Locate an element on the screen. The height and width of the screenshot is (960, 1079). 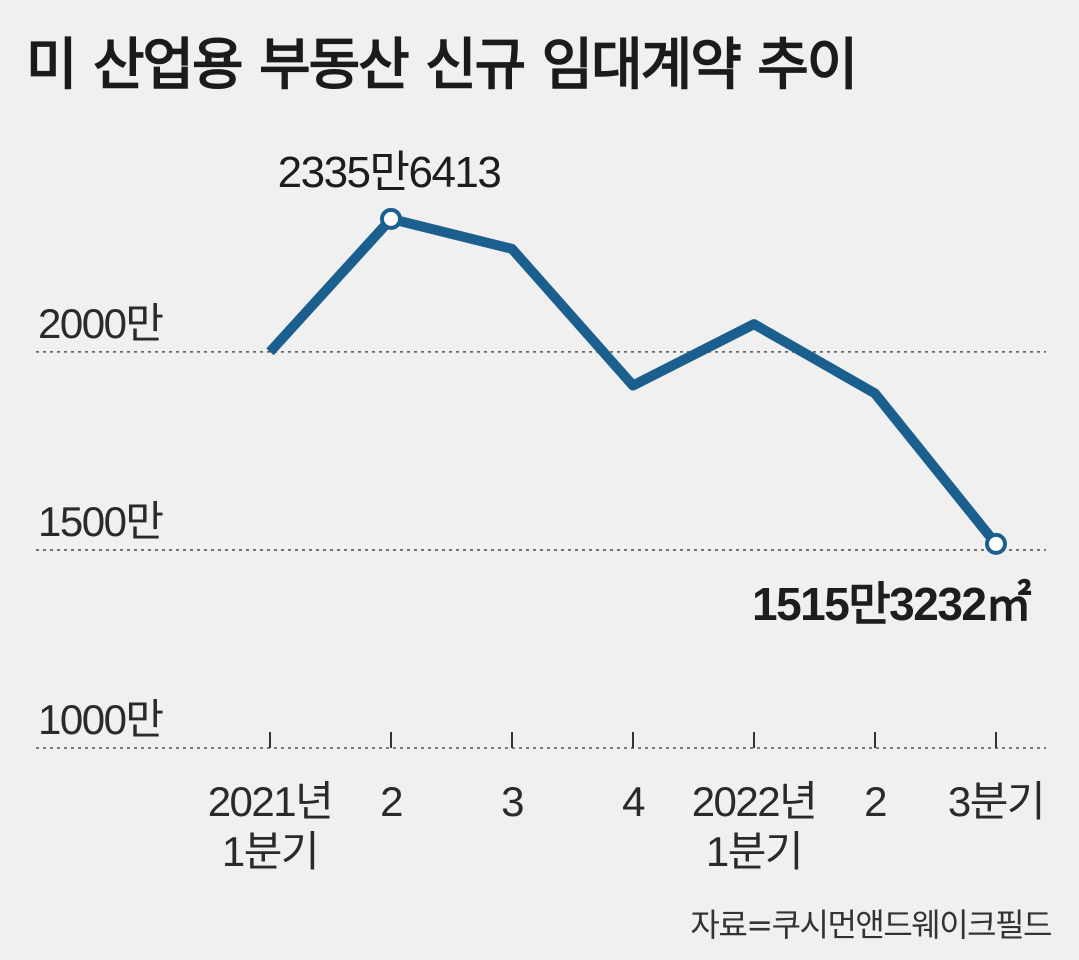
x-axis-labels: 2021년 1분기 2 3 4 2022년 1분기 2 3분기 is located at coordinates (627, 826).